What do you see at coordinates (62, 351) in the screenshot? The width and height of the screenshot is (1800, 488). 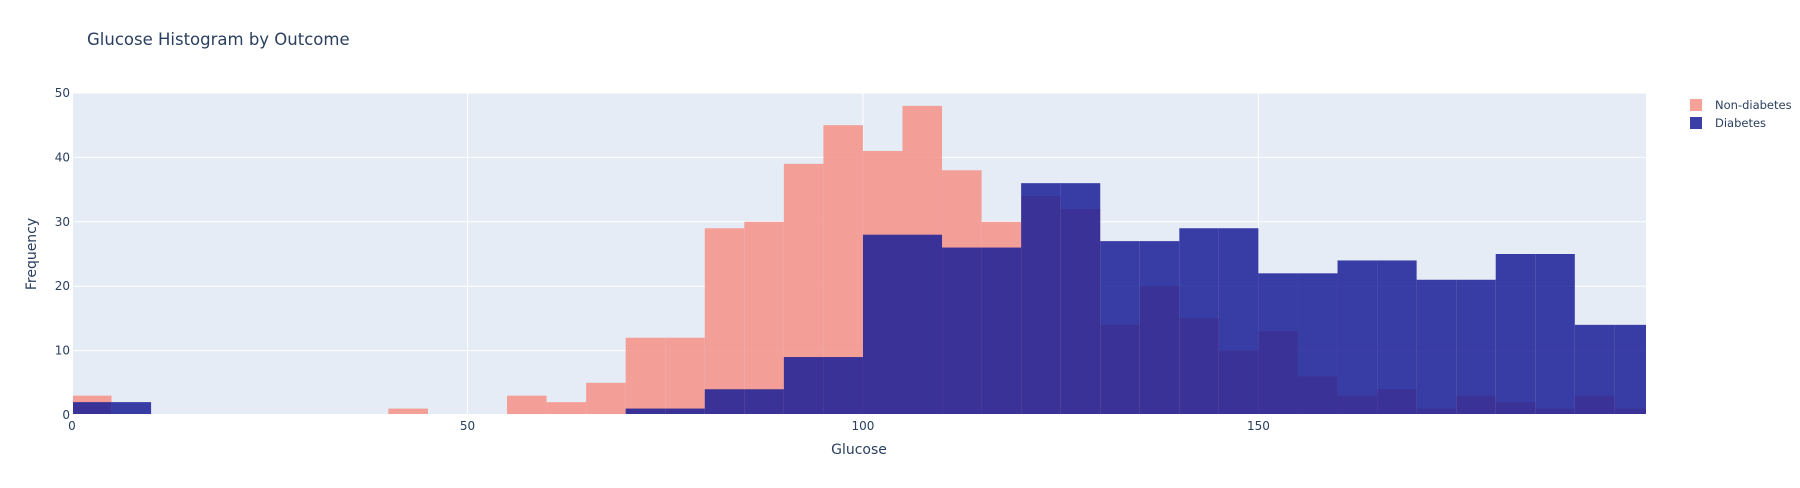 I see `y-tick-label: 10` at bounding box center [62, 351].